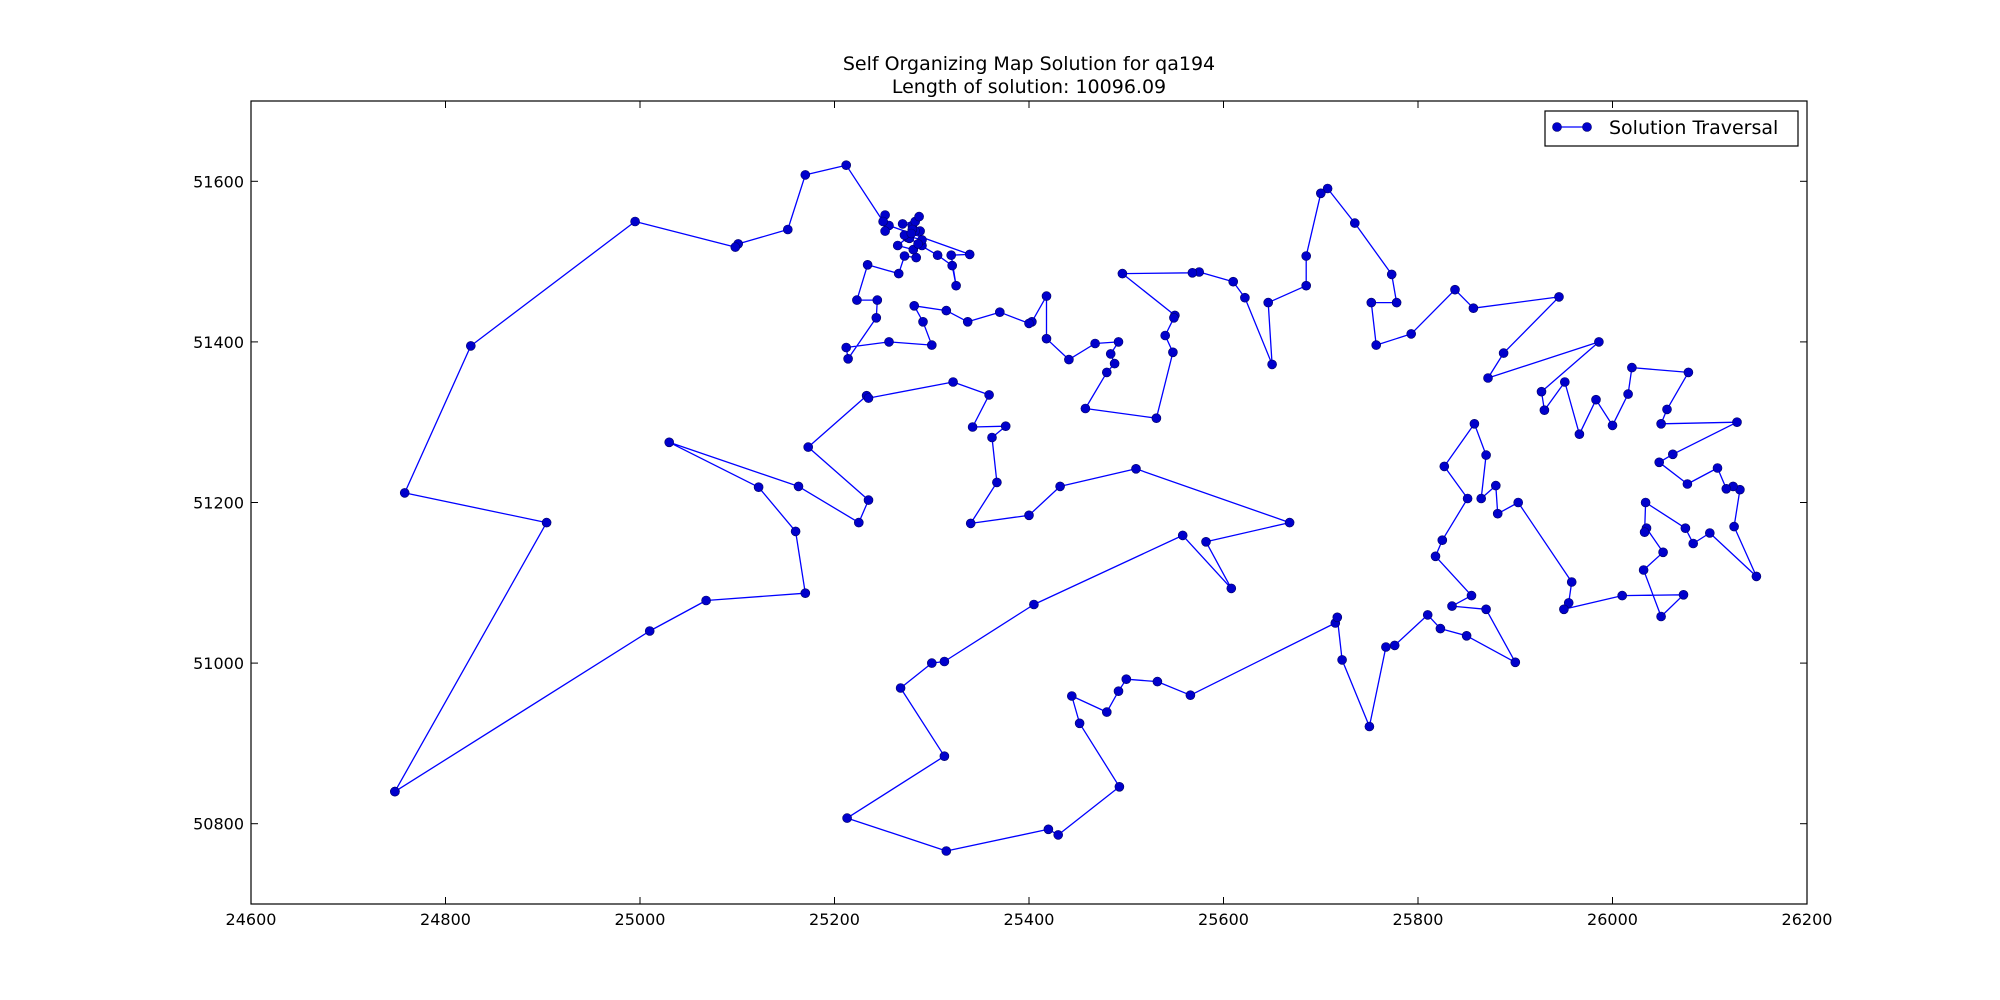  I want to click on legend: Solution Traversal, so click(1671, 128).